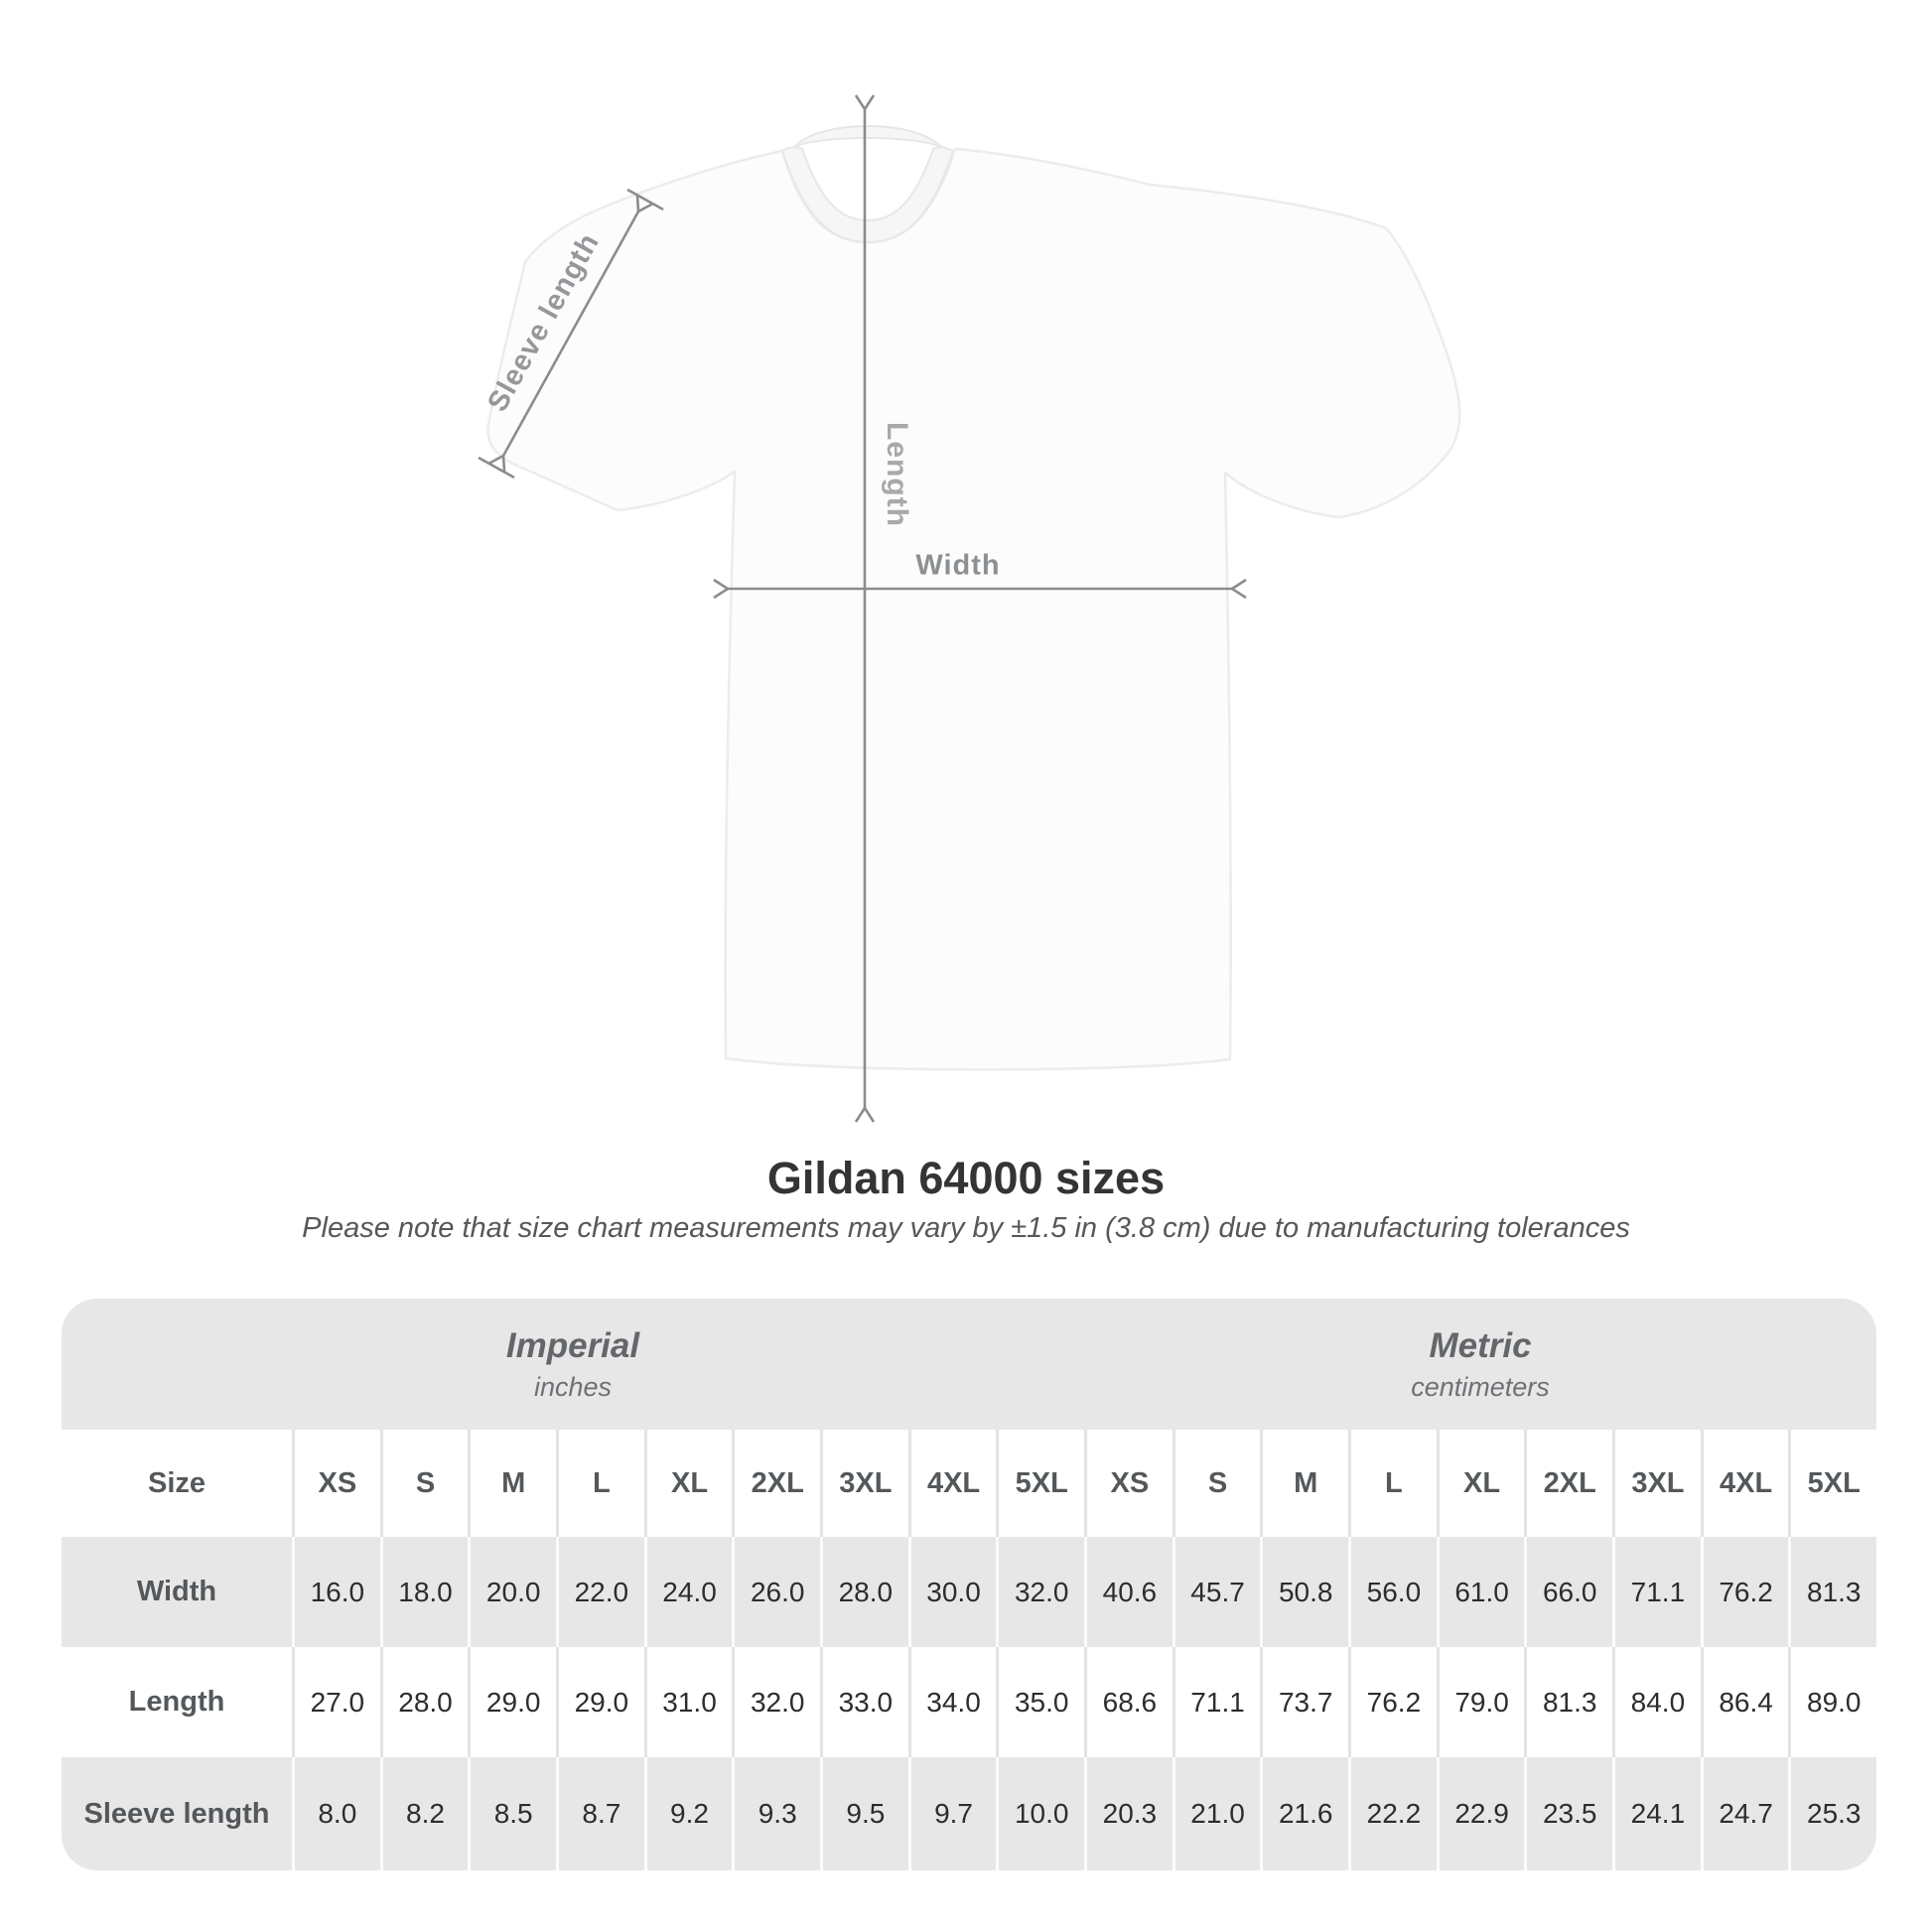 The height and width of the screenshot is (1932, 1932). Describe the element at coordinates (573, 1345) in the screenshot. I see `imperial-group-title: Imperial` at that location.